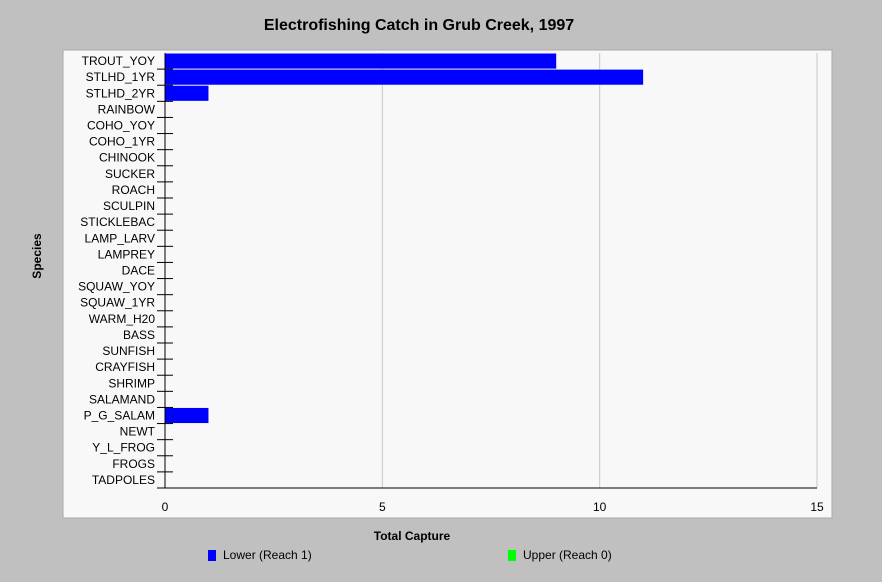  What do you see at coordinates (133, 464) in the screenshot?
I see `y-tick-label-frogs: FROGS` at bounding box center [133, 464].